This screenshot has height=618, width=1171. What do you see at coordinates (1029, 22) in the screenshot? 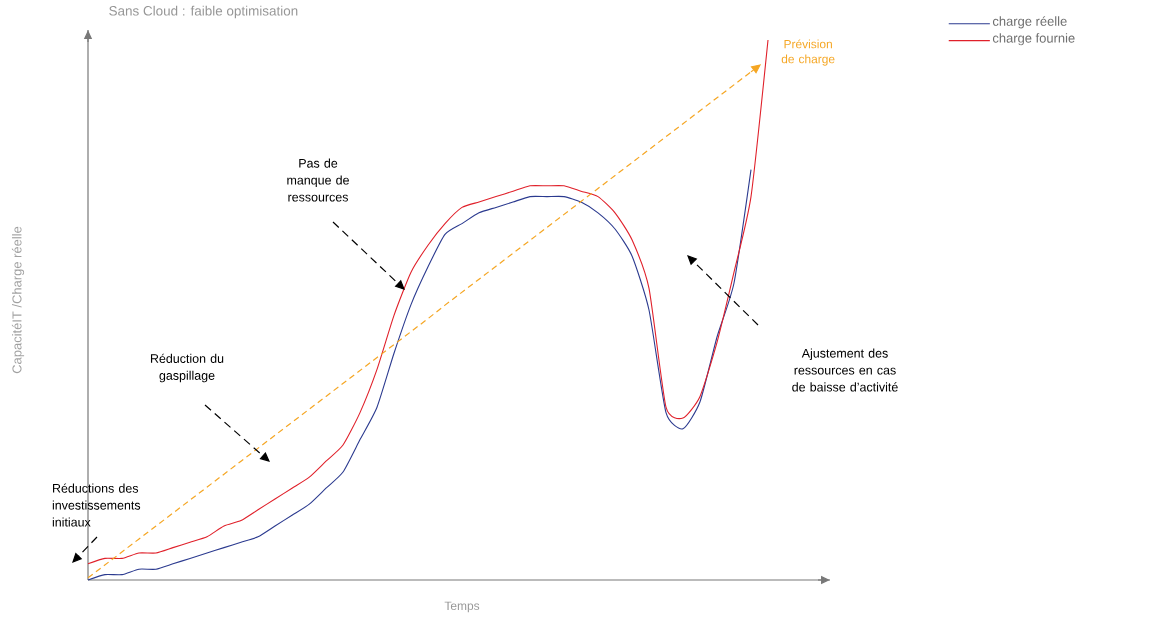
I see `legend-label: charge réelle` at bounding box center [1029, 22].